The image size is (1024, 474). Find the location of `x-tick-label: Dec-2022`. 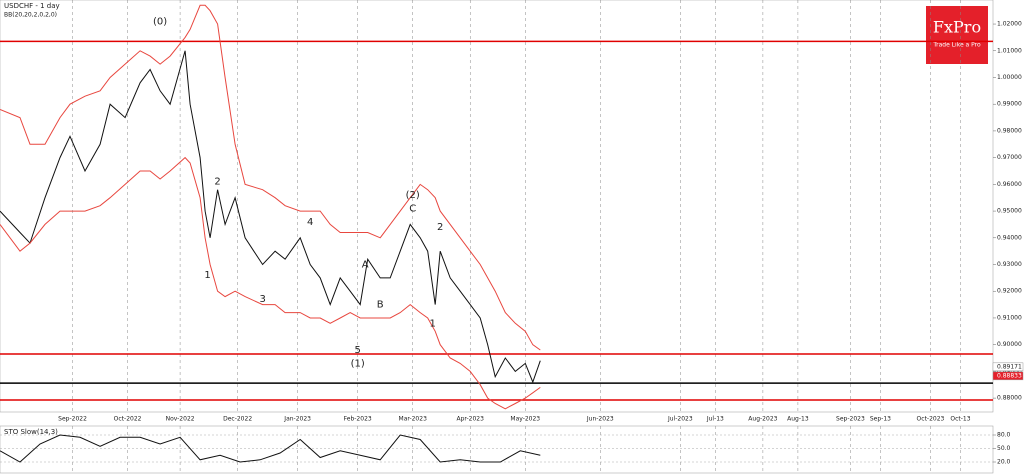

x-tick-label: Dec-2022 is located at coordinates (237, 419).